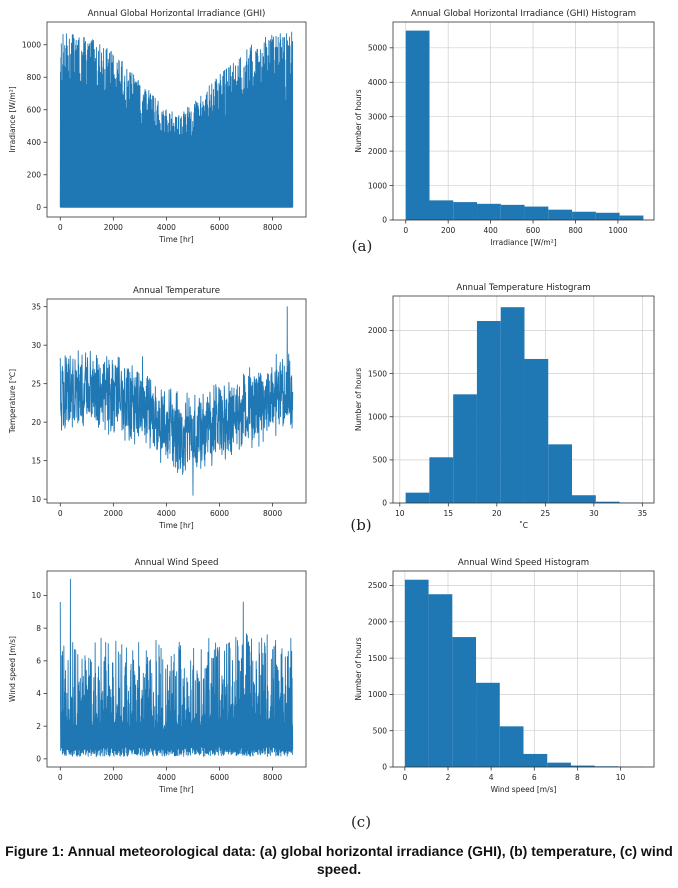 Image resolution: width=678 pixels, height=888 pixels. Describe the element at coordinates (36, 422) in the screenshot. I see `y-tick-label: 20` at that location.